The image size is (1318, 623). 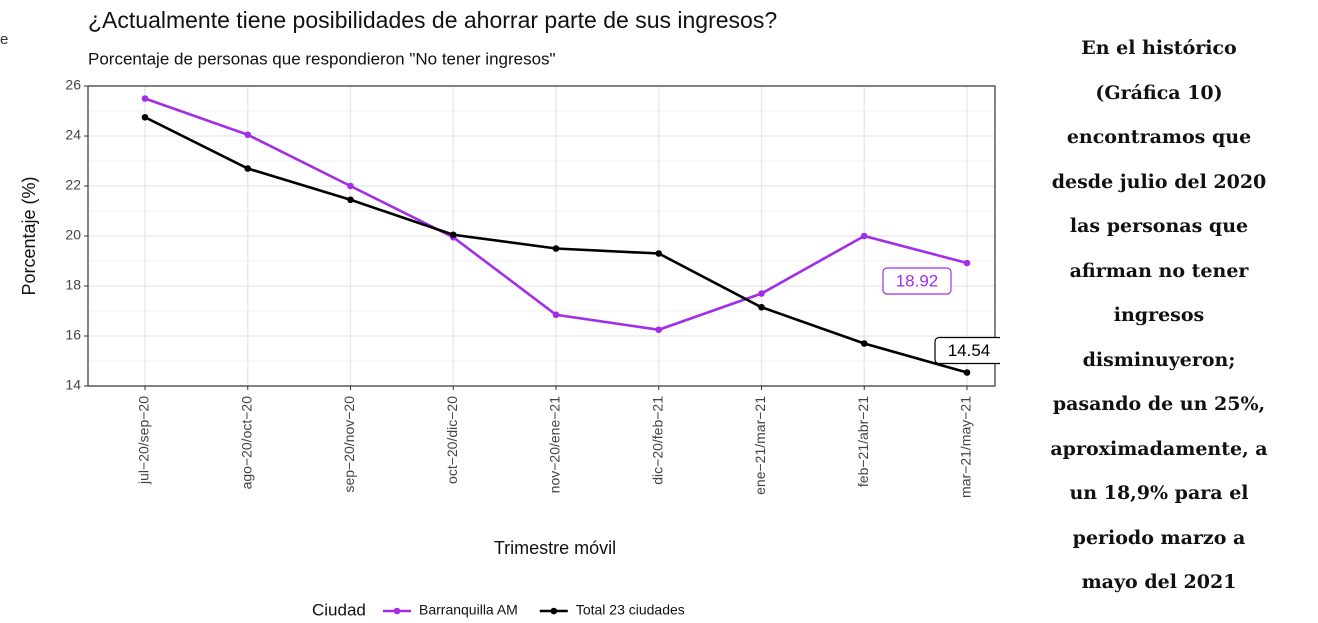 I want to click on side-text-line: ingresos, so click(x=1159, y=315).